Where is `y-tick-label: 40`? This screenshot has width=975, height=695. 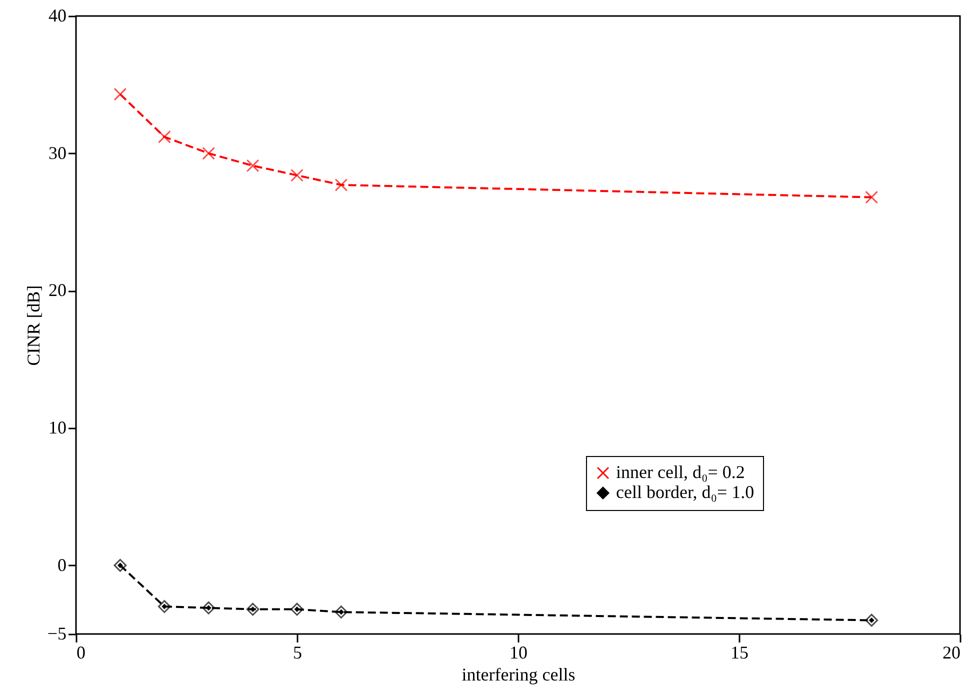
y-tick-label: 40 is located at coordinates (57, 16).